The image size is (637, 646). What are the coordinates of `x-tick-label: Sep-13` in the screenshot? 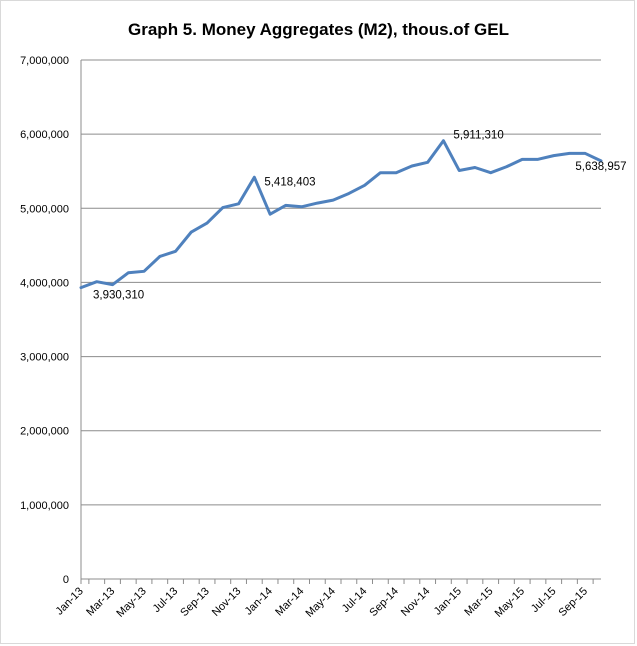 It's located at (195, 602).